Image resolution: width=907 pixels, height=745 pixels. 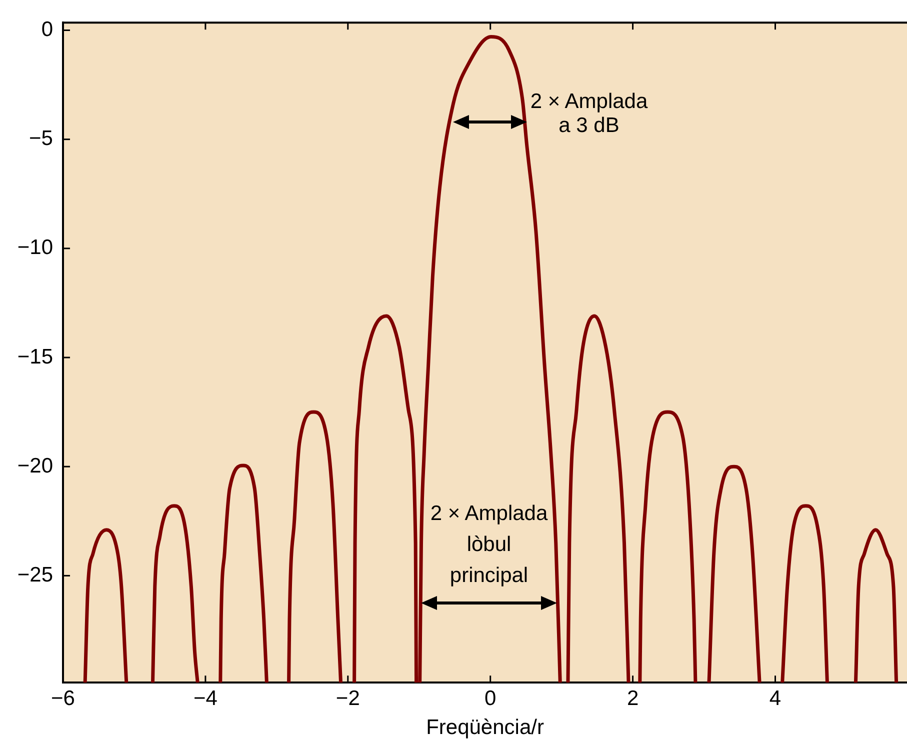 What do you see at coordinates (489, 545) in the screenshot?
I see `annotation: 2 × Amplada lòbul principal` at bounding box center [489, 545].